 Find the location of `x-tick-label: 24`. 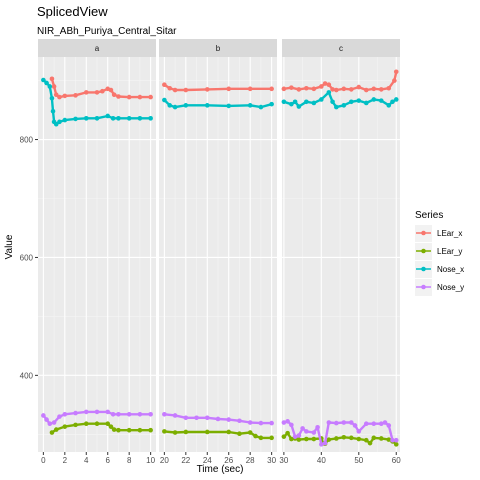

x-tick-label: 24 is located at coordinates (207, 460).